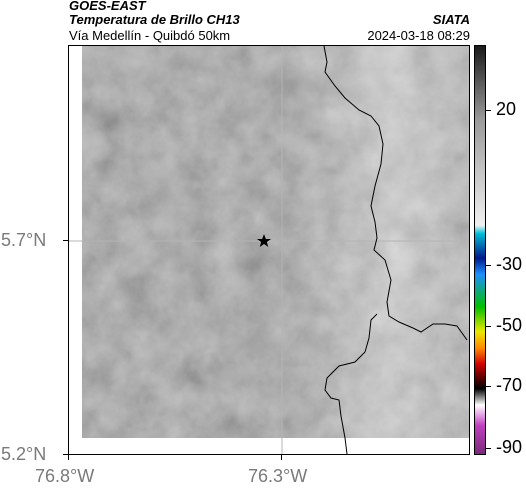 The width and height of the screenshot is (526, 491). What do you see at coordinates (509, 264) in the screenshot?
I see `colorbar-label: -30` at bounding box center [509, 264].